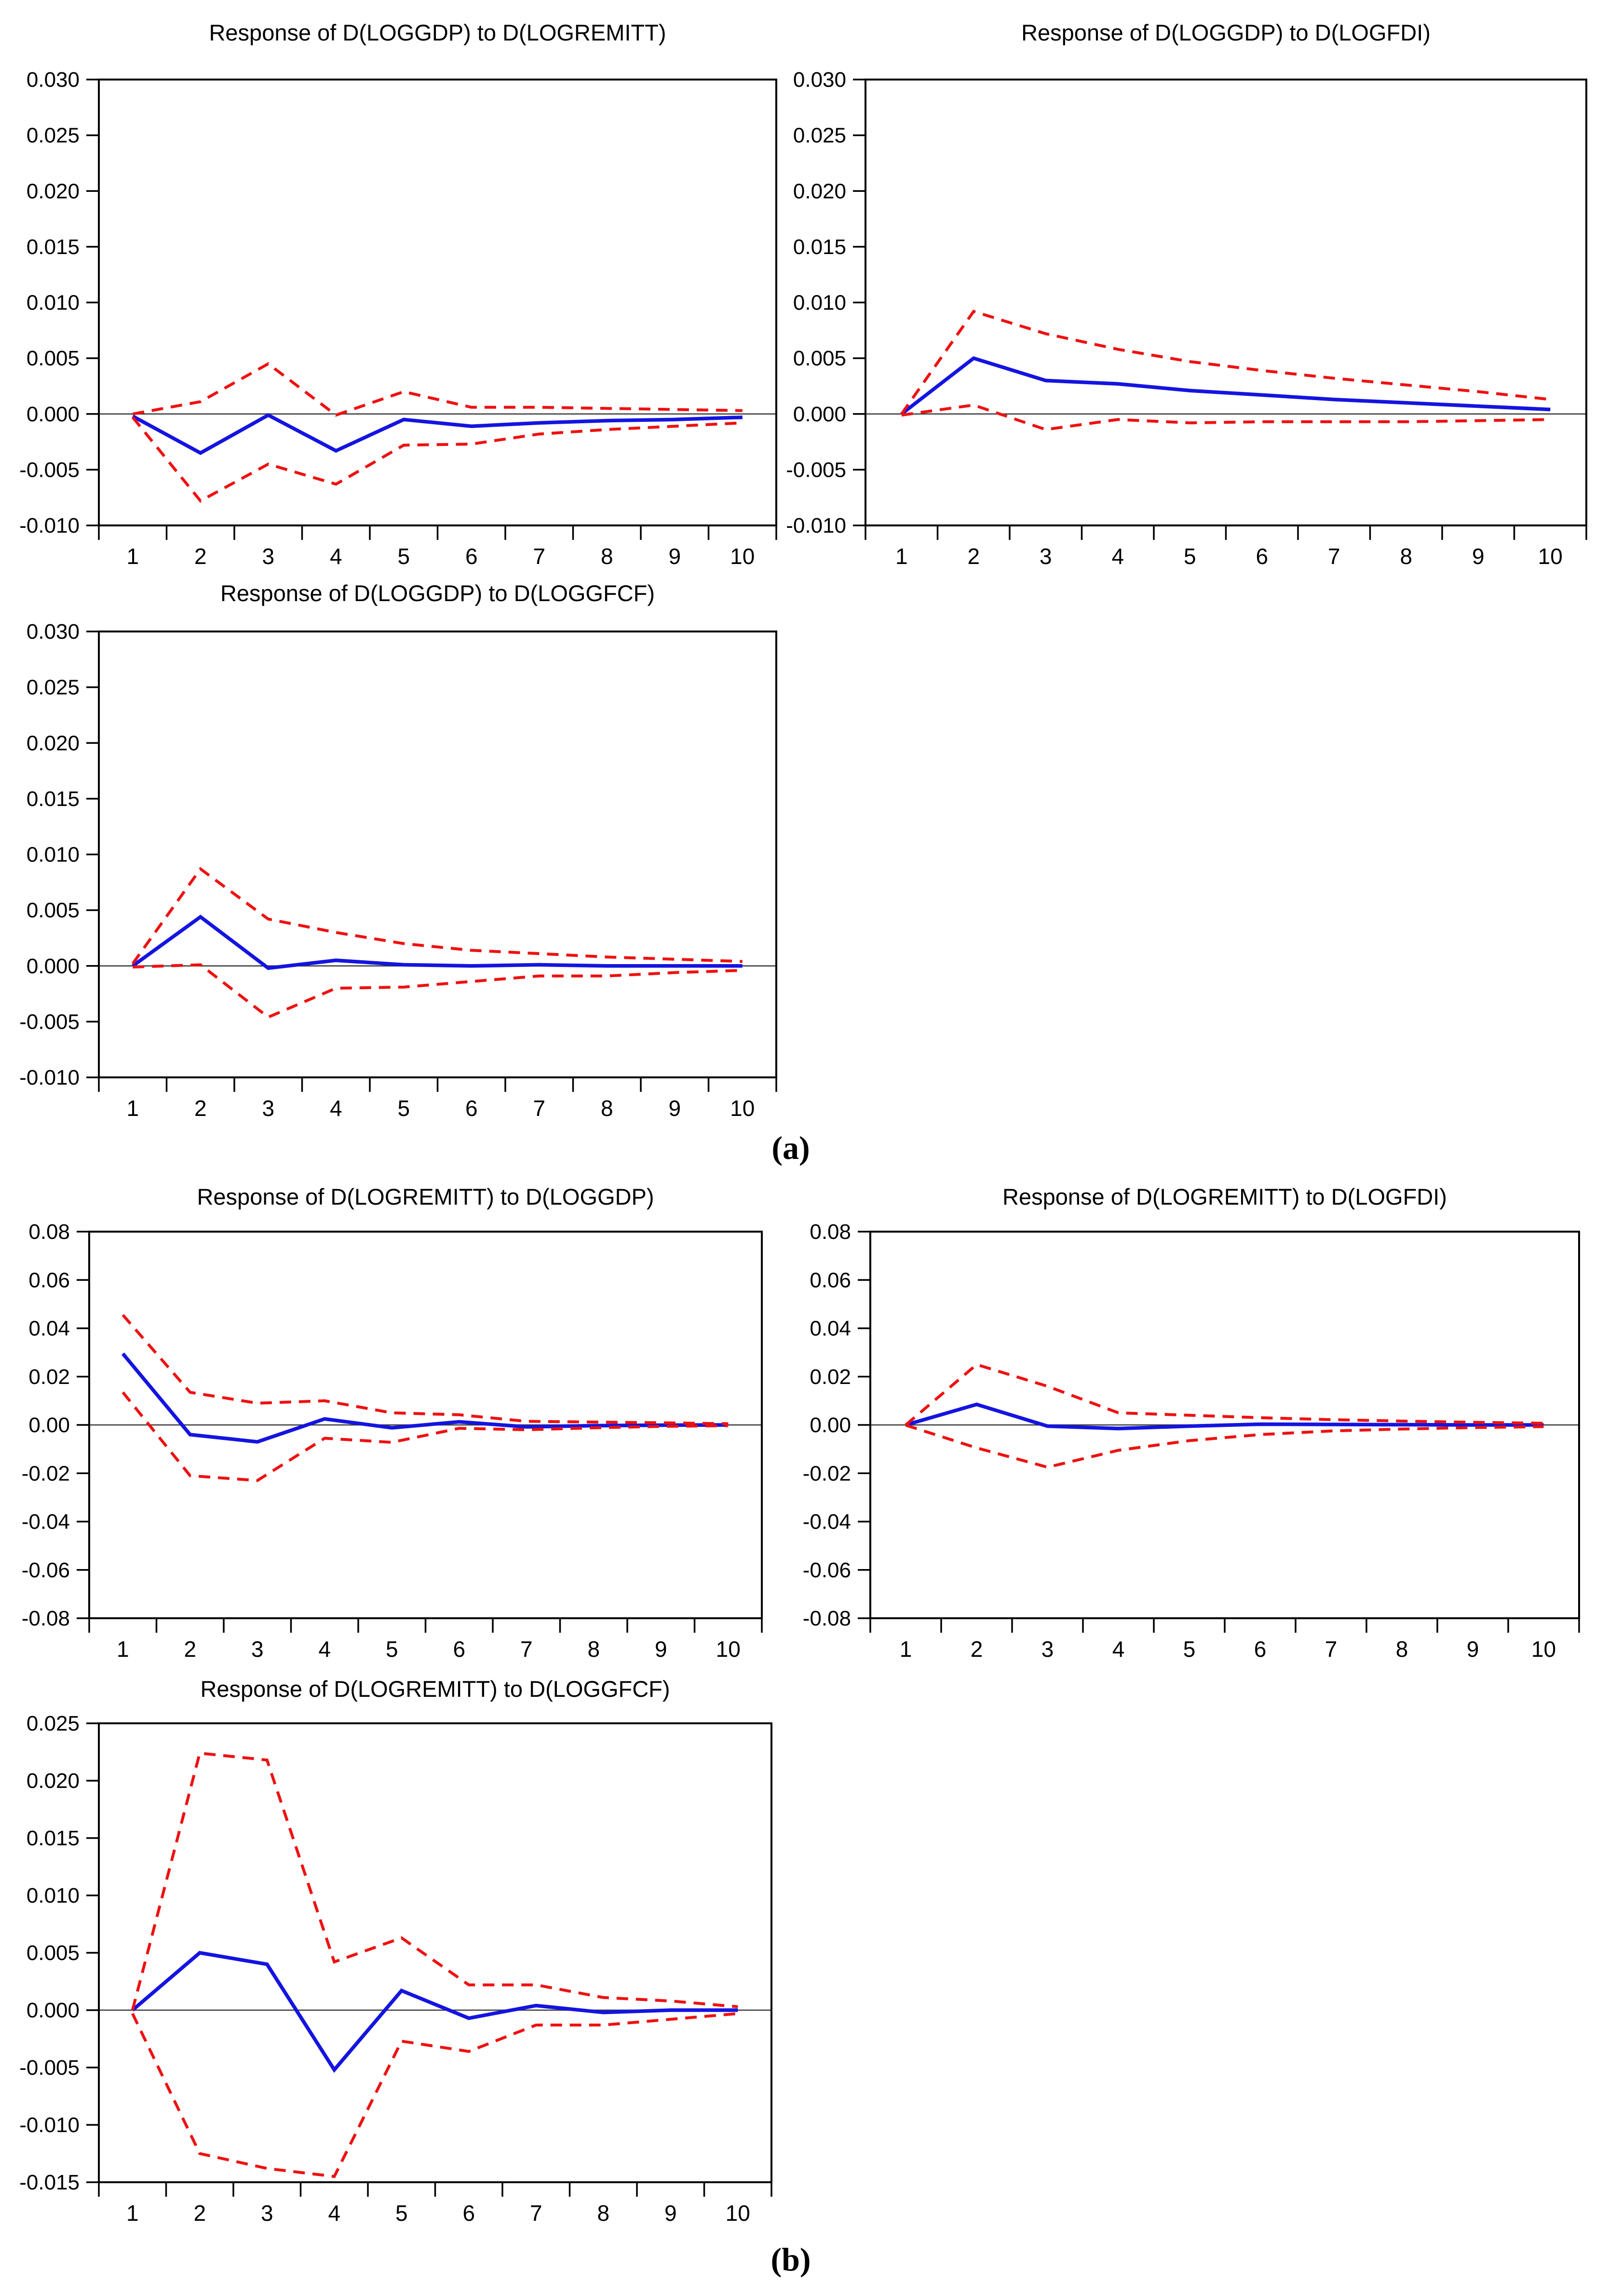  Describe the element at coordinates (46, 1570) in the screenshot. I see `svg-text: -0.06` at that location.